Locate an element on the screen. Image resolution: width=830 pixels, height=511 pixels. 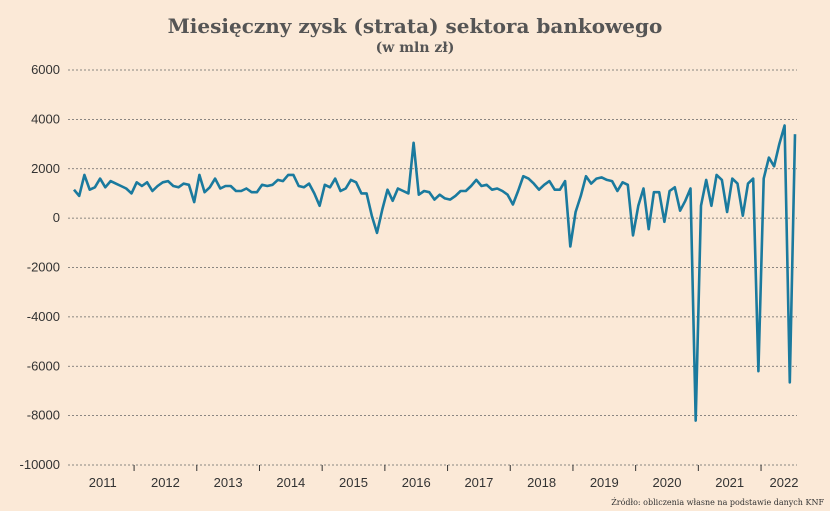
y-tick-label: 6000 is located at coordinates (45, 69).